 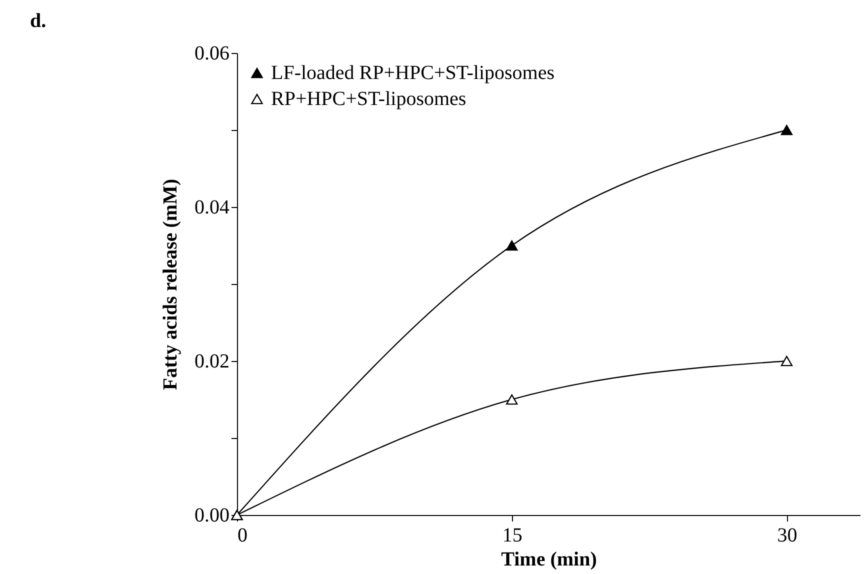 I want to click on x-tick-label: 0, so click(x=243, y=535).